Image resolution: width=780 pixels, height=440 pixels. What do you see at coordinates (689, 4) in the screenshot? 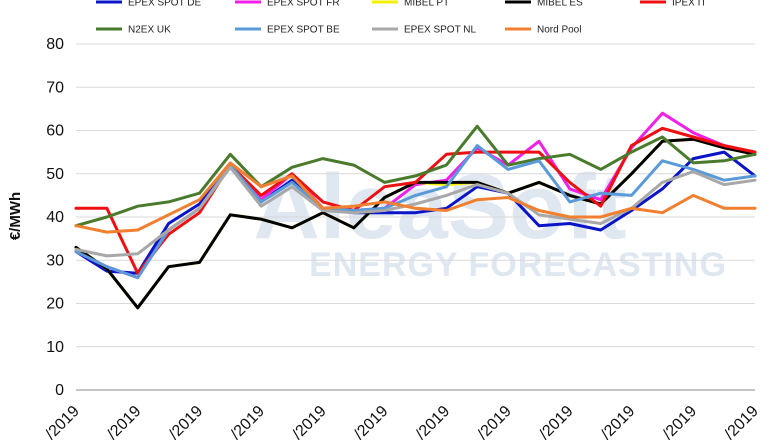
I see `legend-label: IPEX IT` at bounding box center [689, 4].